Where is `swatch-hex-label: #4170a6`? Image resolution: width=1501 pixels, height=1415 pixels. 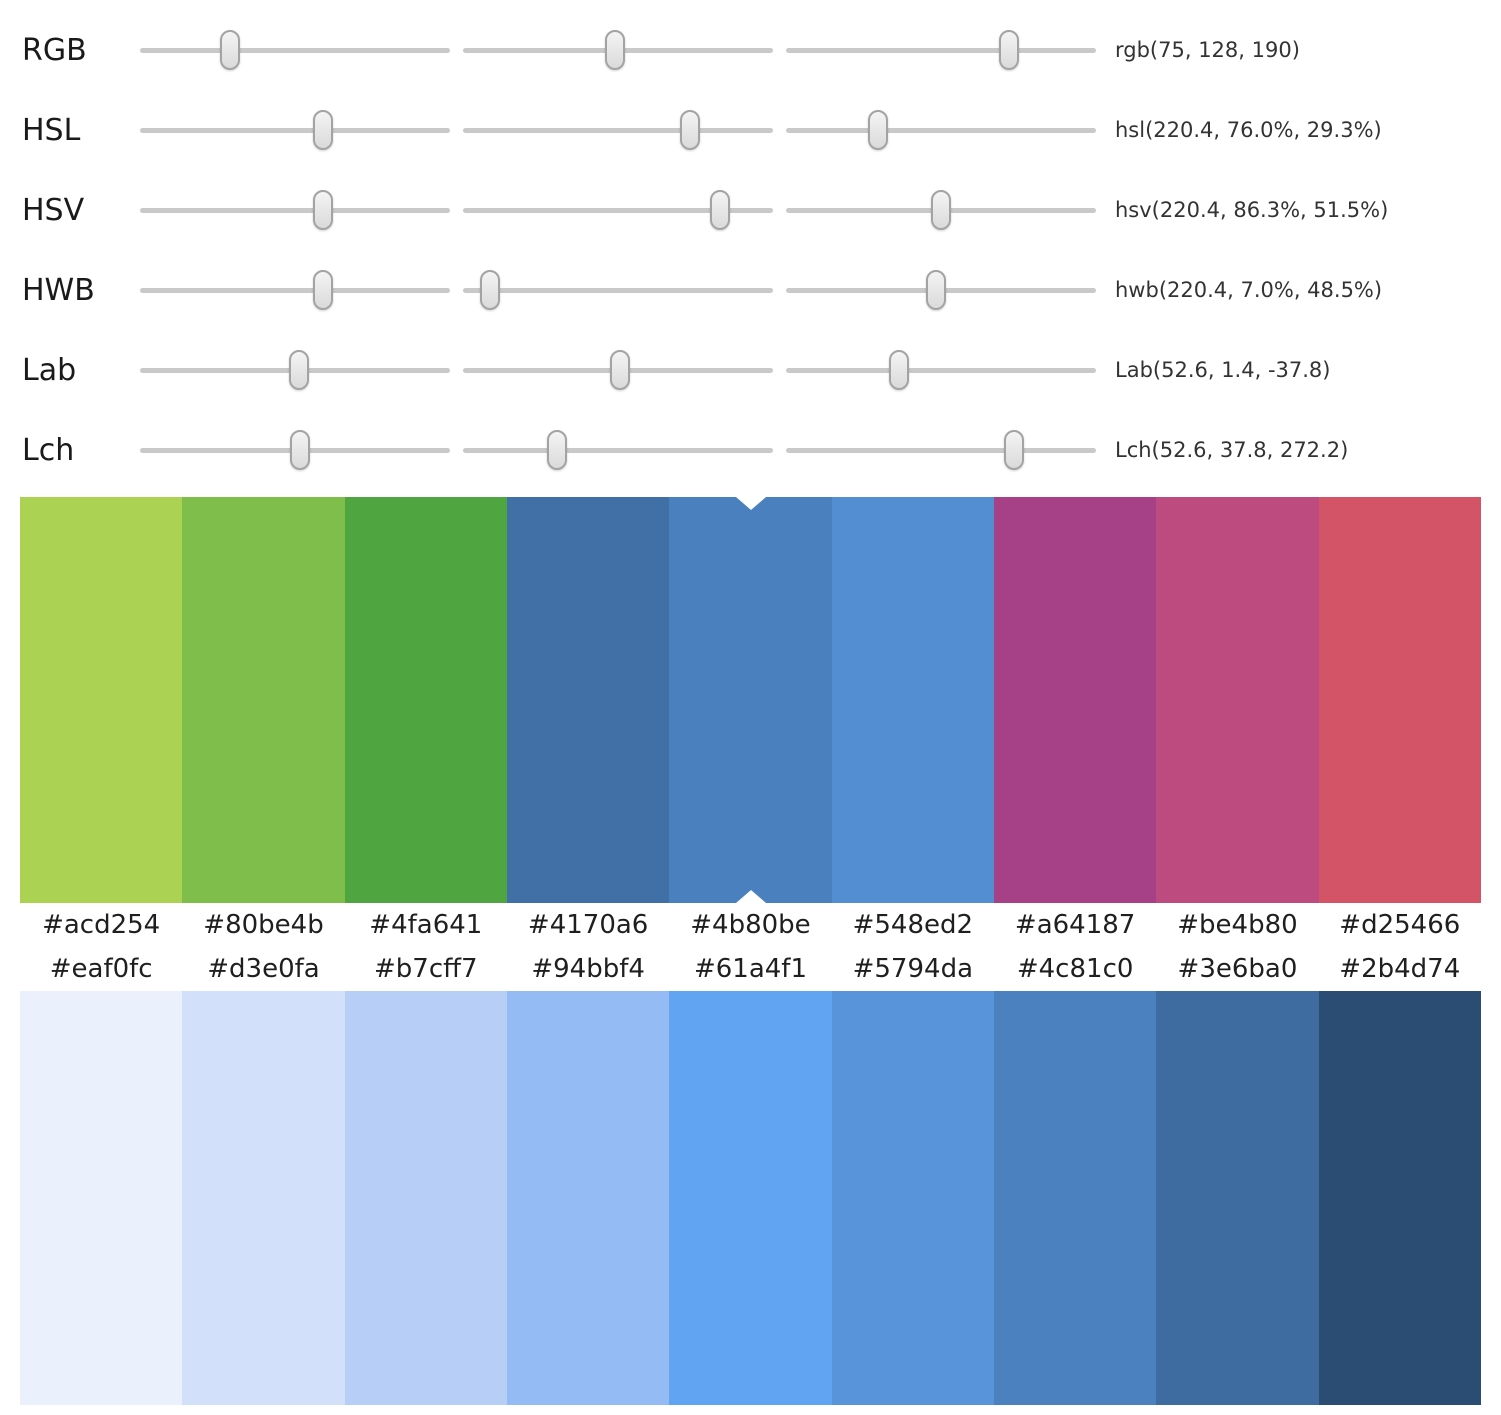
swatch-hex-label: #4170a6 is located at coordinates (588, 925).